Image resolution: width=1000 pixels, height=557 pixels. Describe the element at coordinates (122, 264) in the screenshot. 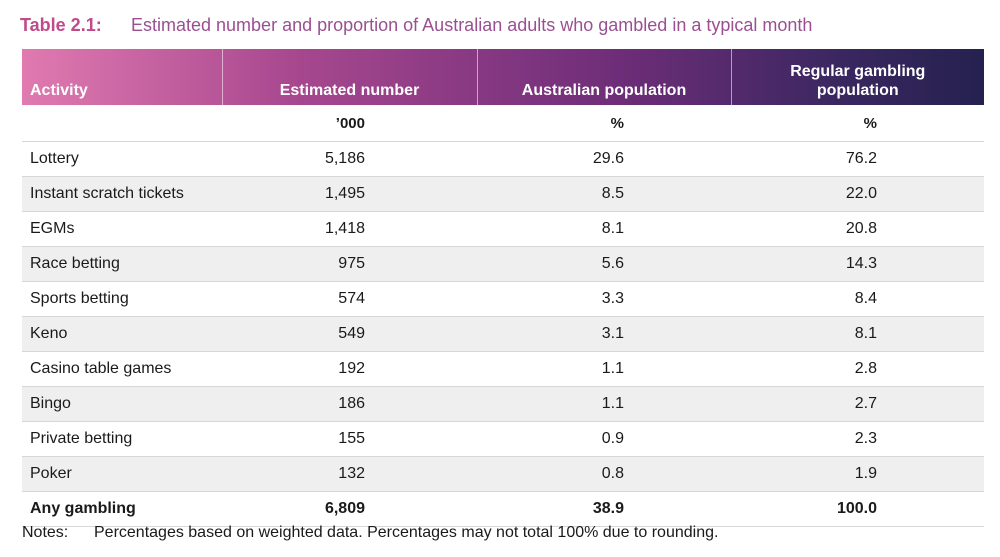

I see `cell-activity: Race betting` at that location.